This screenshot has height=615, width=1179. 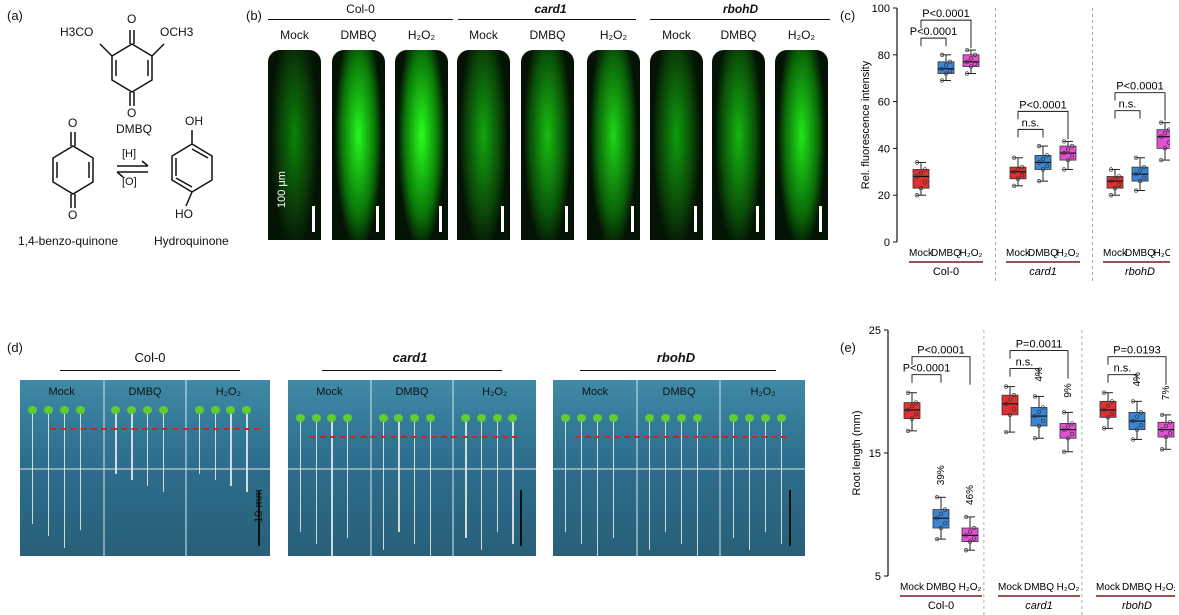 I want to click on micro-treatment-label: H₂O₂, so click(x=421, y=35).